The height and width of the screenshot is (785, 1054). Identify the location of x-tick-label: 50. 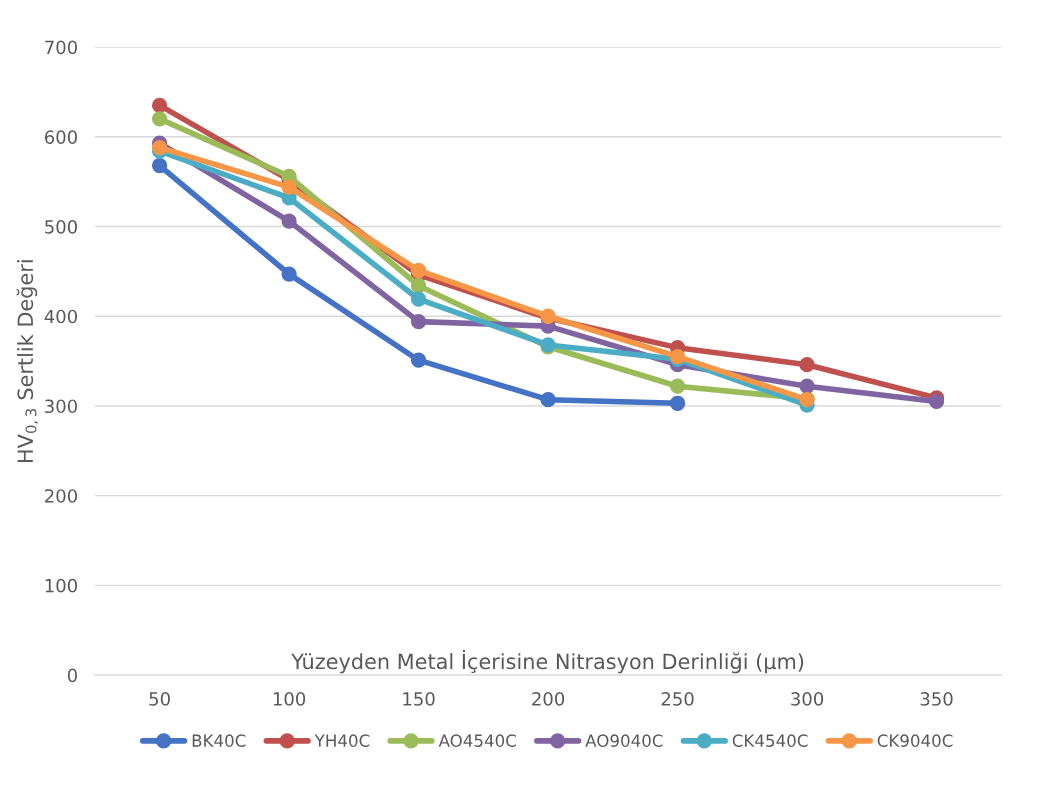
(159, 699).